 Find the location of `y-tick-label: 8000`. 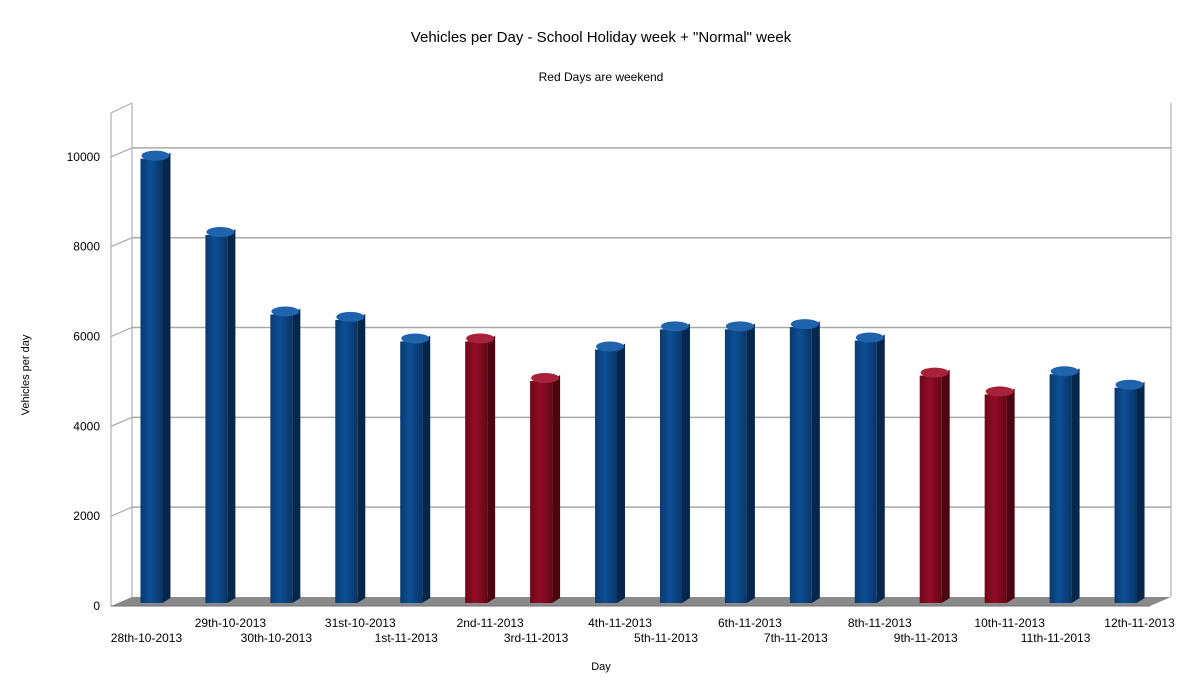

y-tick-label: 8000 is located at coordinates (86, 247).